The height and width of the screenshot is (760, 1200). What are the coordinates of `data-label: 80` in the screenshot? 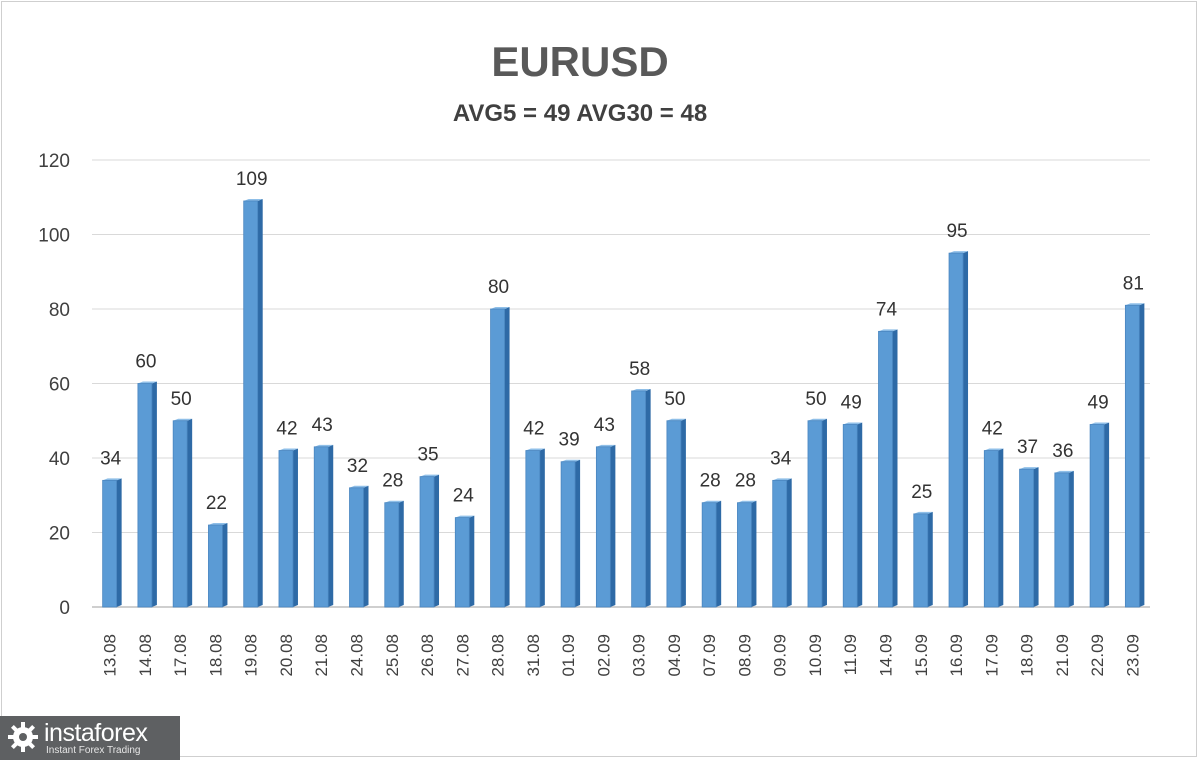 It's located at (498, 287).